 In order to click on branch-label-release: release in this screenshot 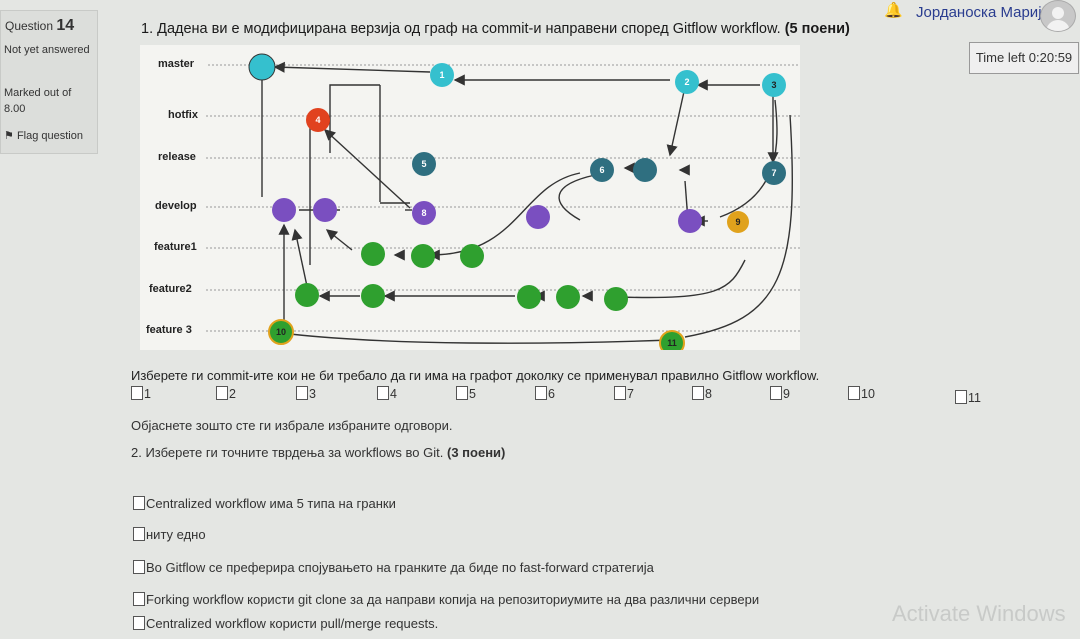, I will do `click(177, 157)`.